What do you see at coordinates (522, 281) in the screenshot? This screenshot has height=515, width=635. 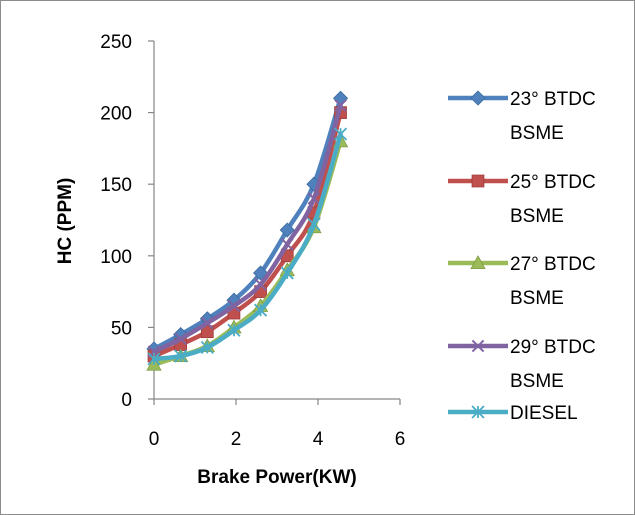 I see `legend-item-3: 27° BTDC BSME` at bounding box center [522, 281].